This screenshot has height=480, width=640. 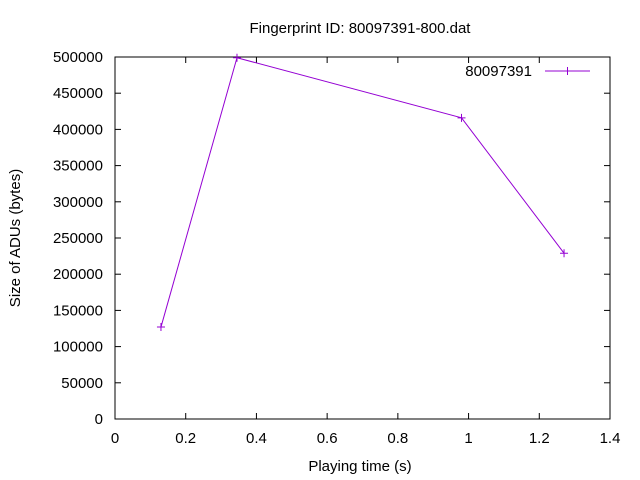 I want to click on y-tick-label: 50000, so click(x=82, y=383).